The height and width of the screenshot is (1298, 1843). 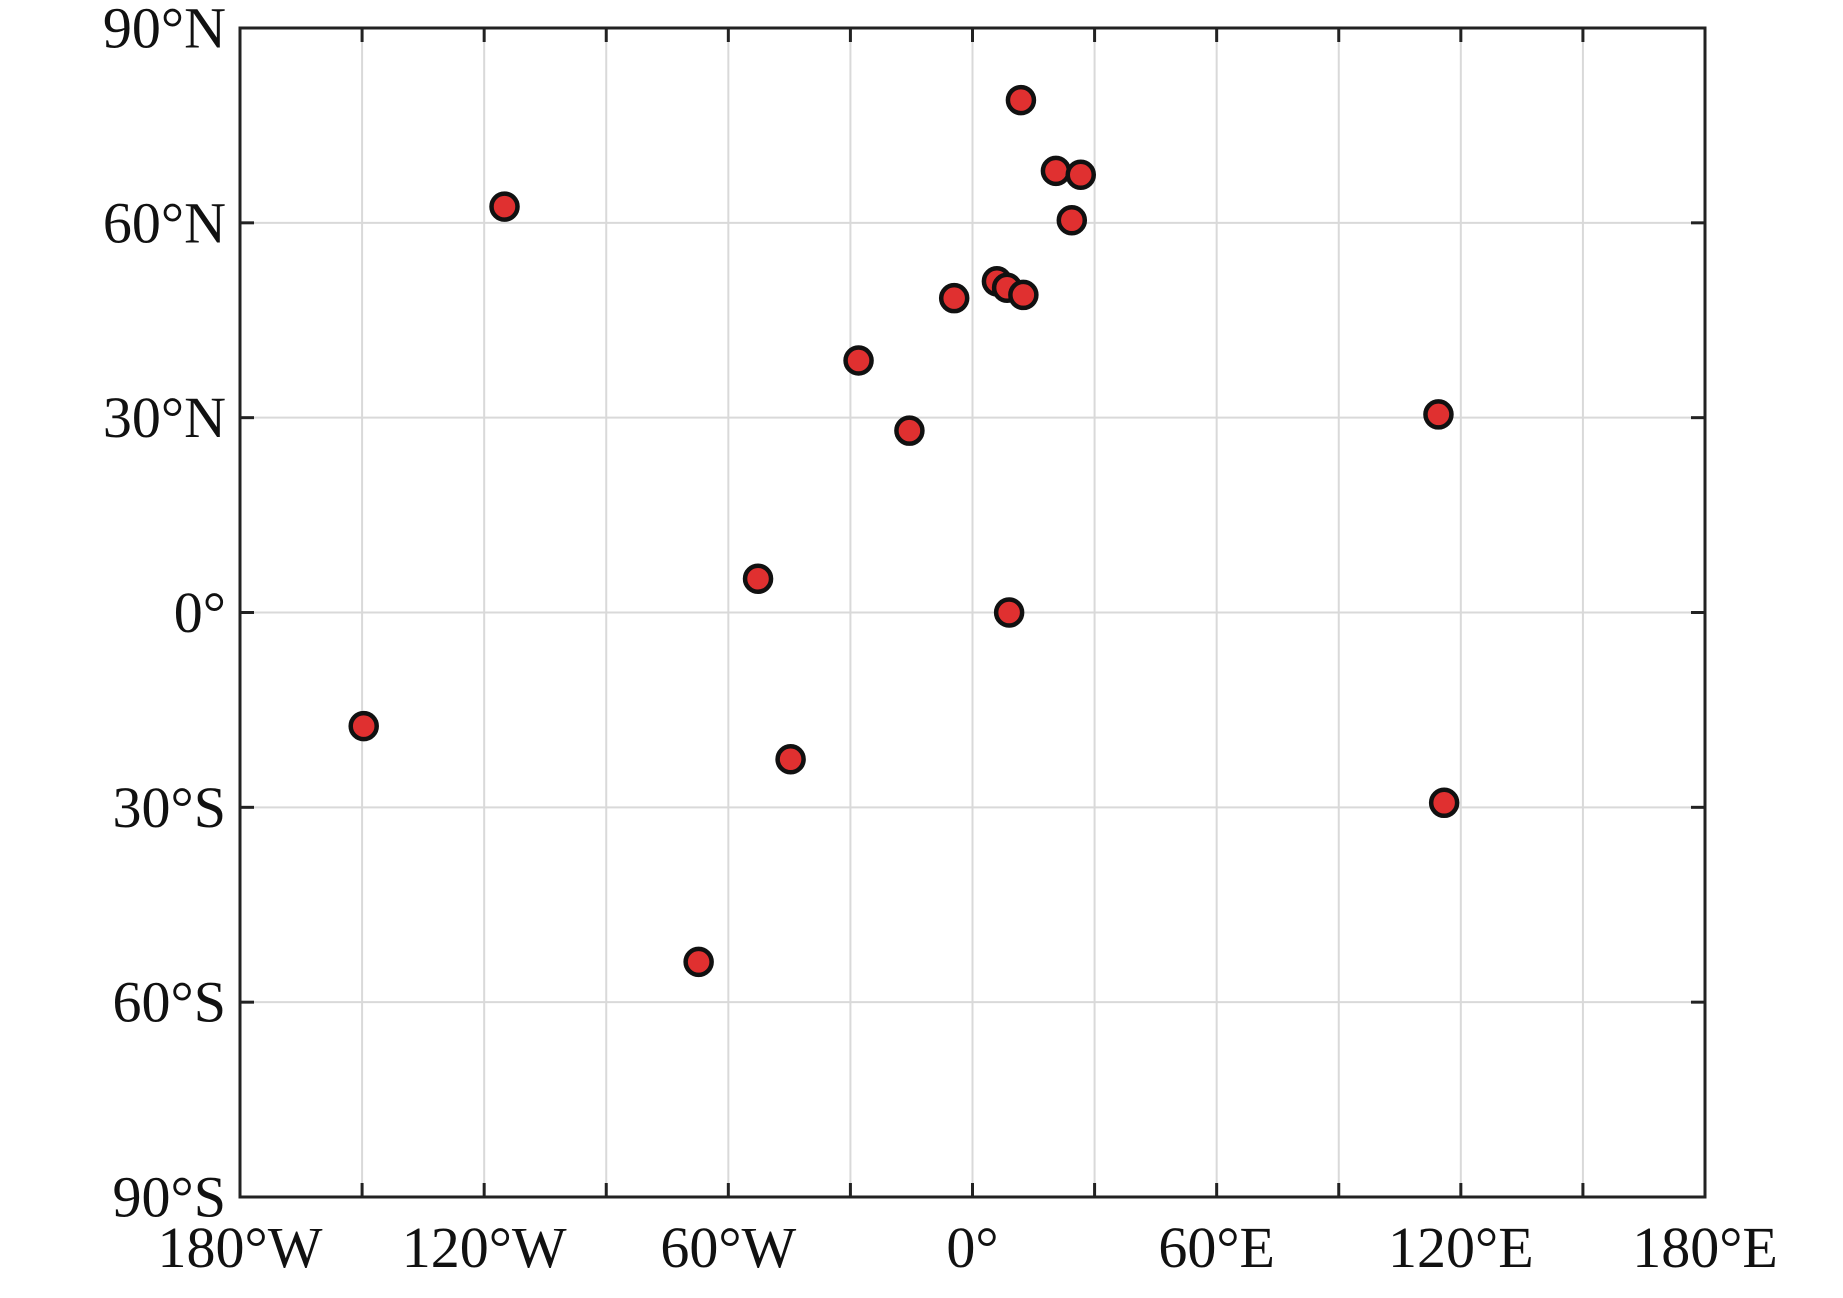 I want to click on x-tick-labels: 180°W 120°W 60°W 0° 60°E 120°E 180°E, so click(x=968, y=1247).